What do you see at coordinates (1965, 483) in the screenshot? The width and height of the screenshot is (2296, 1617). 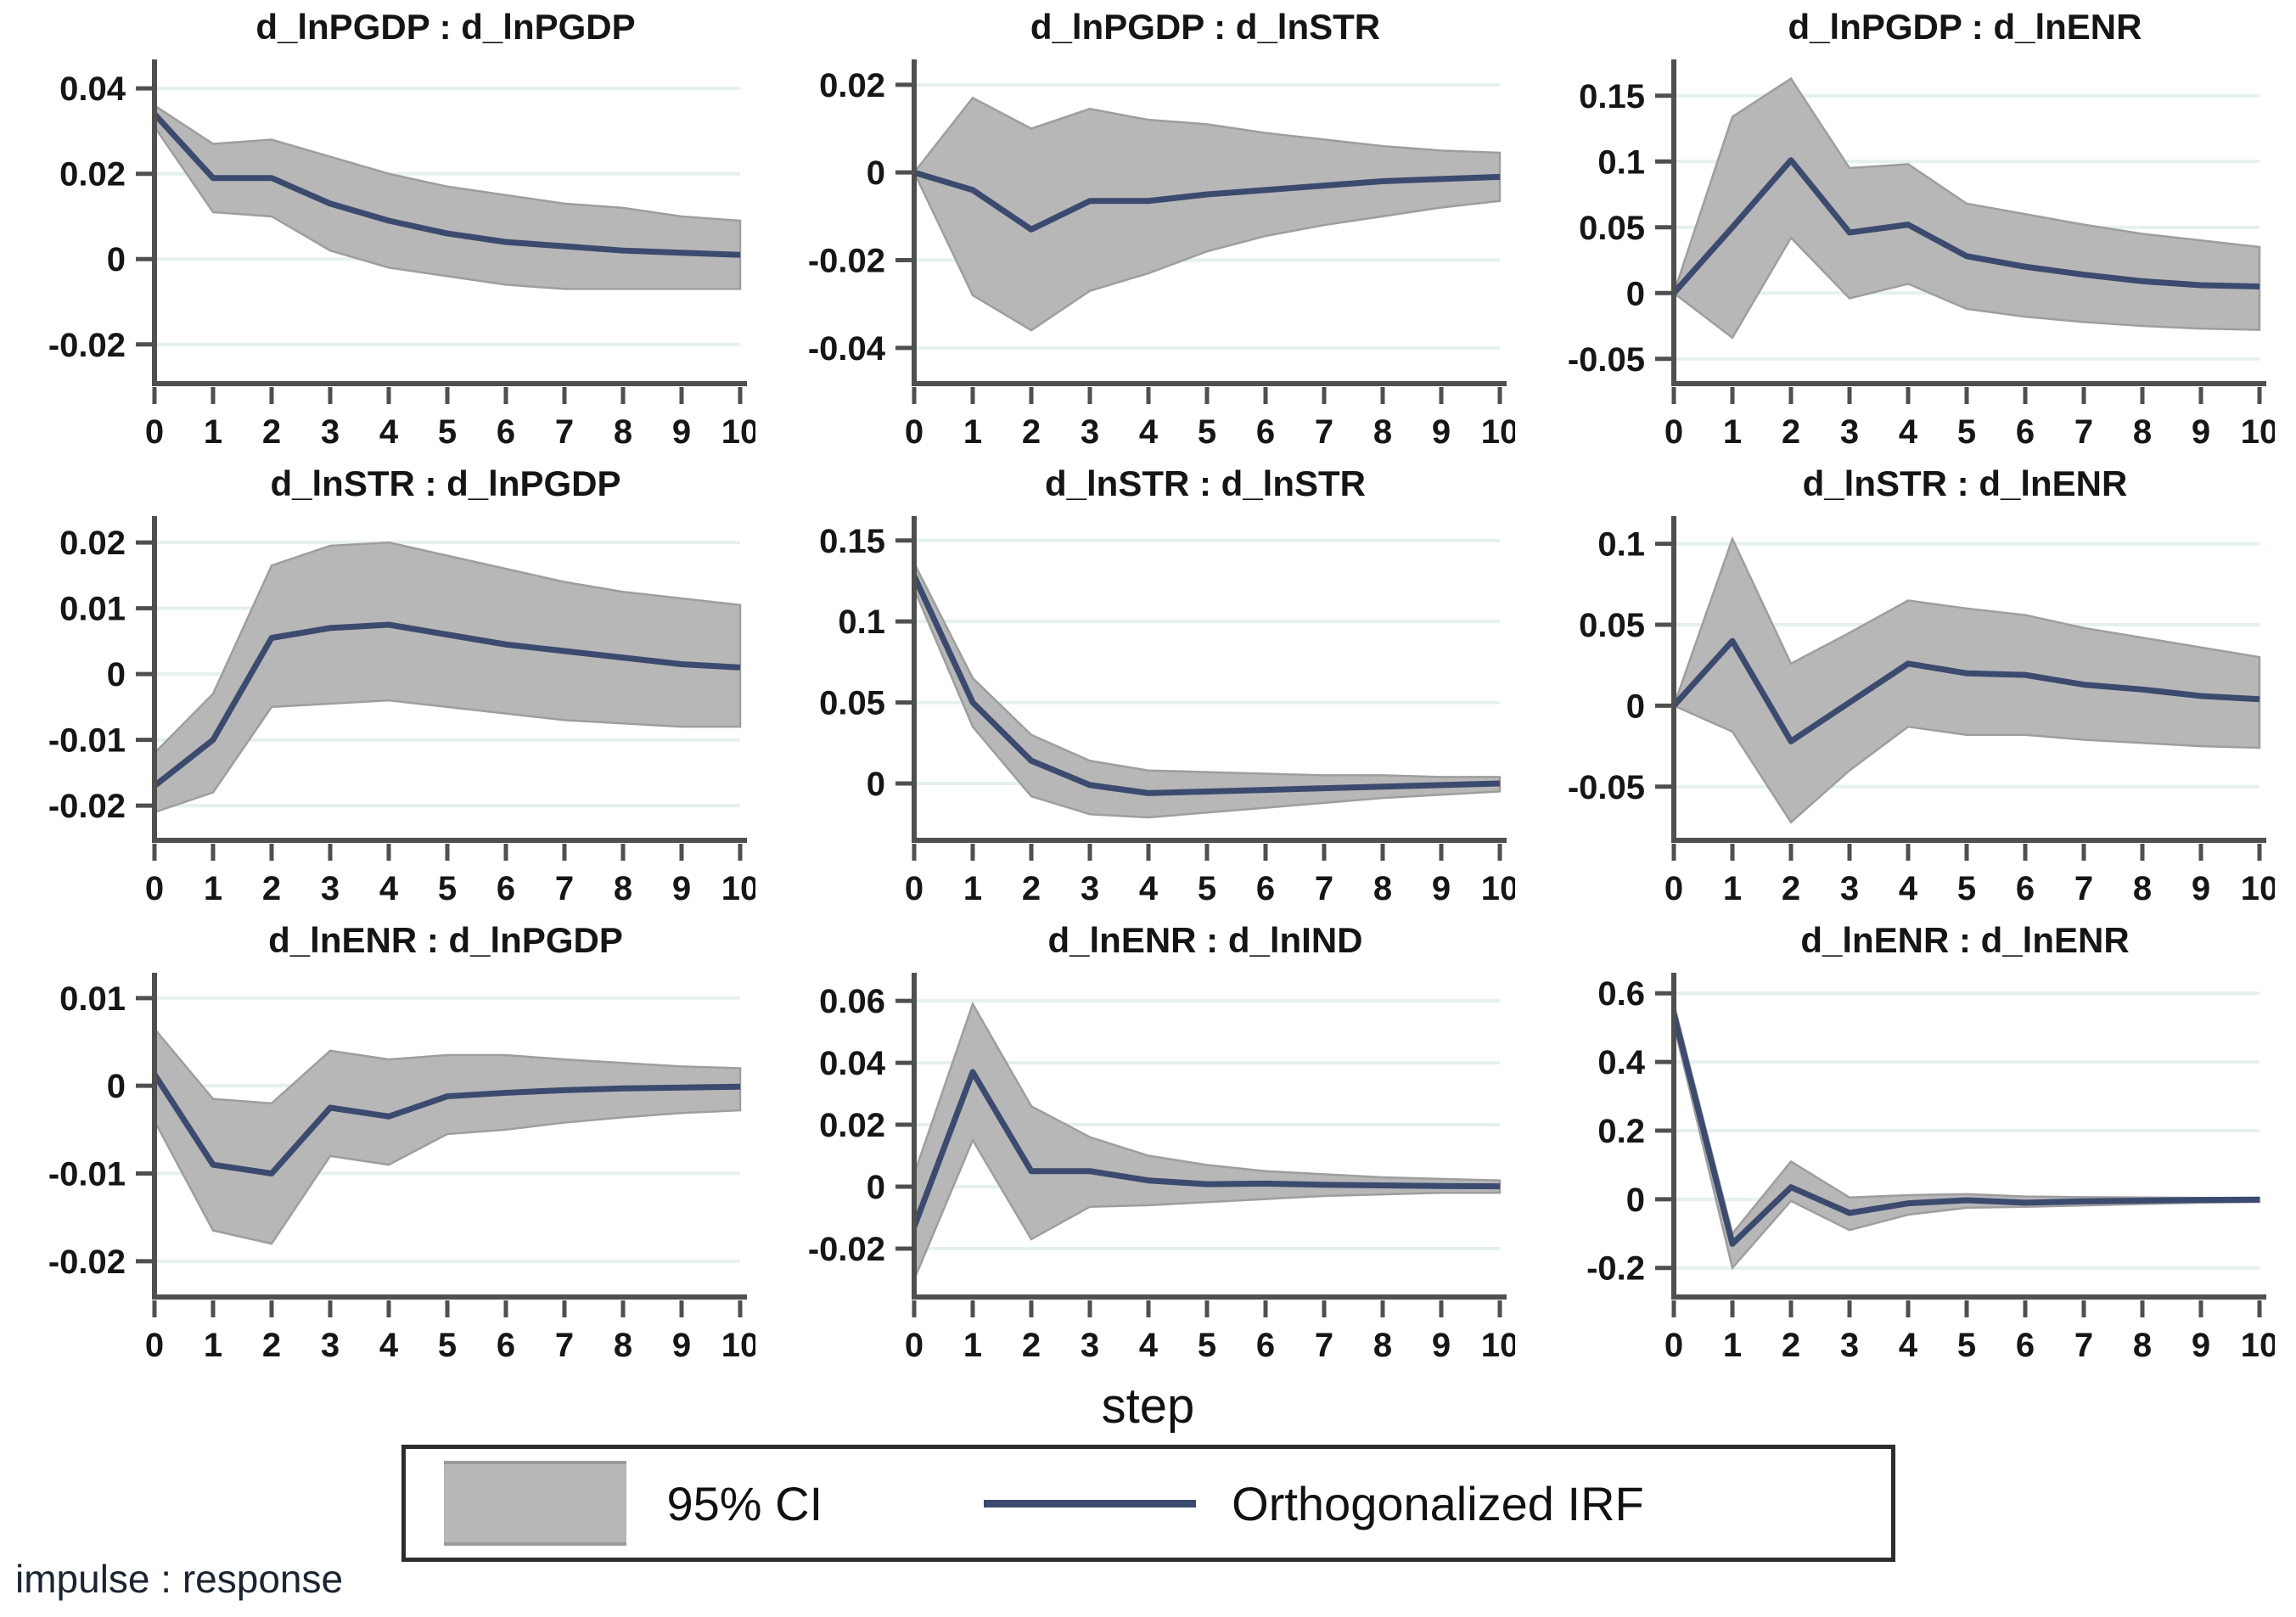 I see `panel-title: d_lnSTR : d_lnENR` at bounding box center [1965, 483].